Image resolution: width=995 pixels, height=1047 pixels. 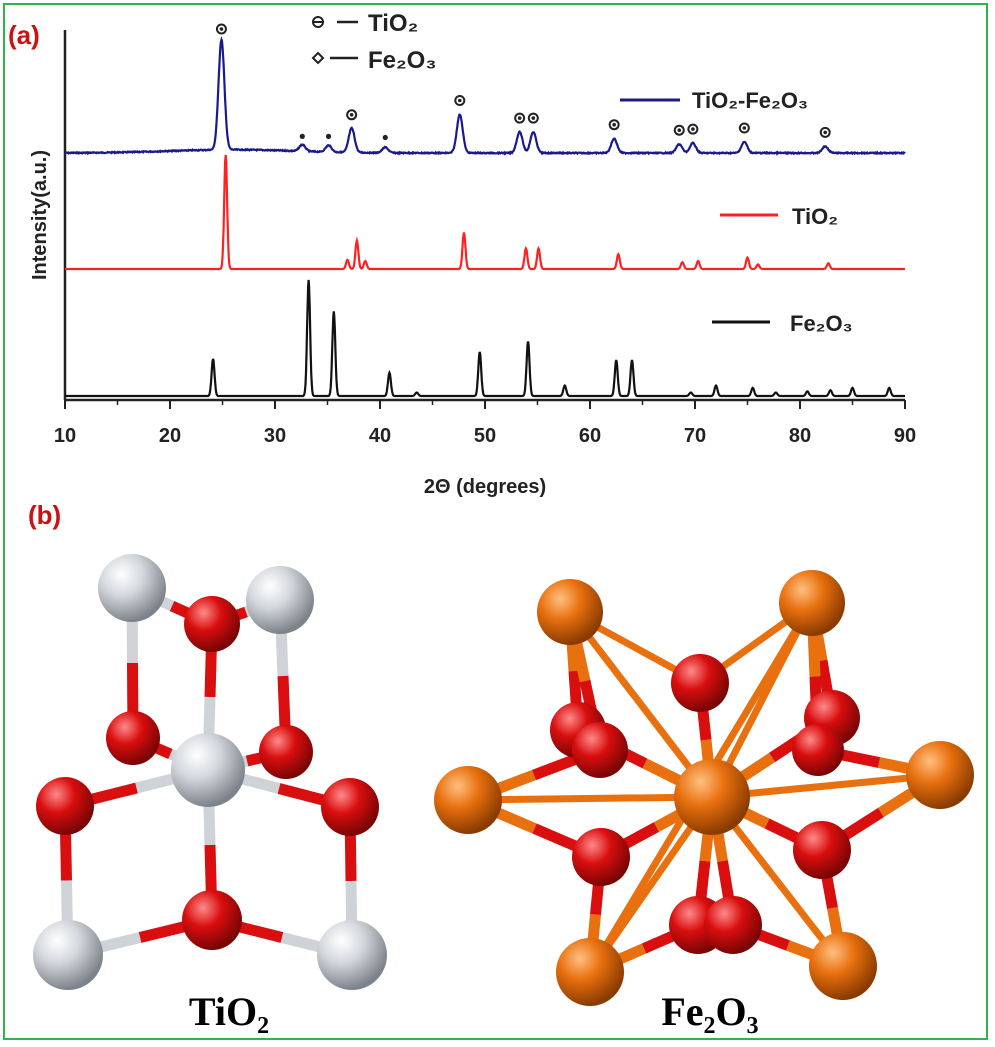 What do you see at coordinates (590, 436) in the screenshot?
I see `x-tick-label: 60` at bounding box center [590, 436].